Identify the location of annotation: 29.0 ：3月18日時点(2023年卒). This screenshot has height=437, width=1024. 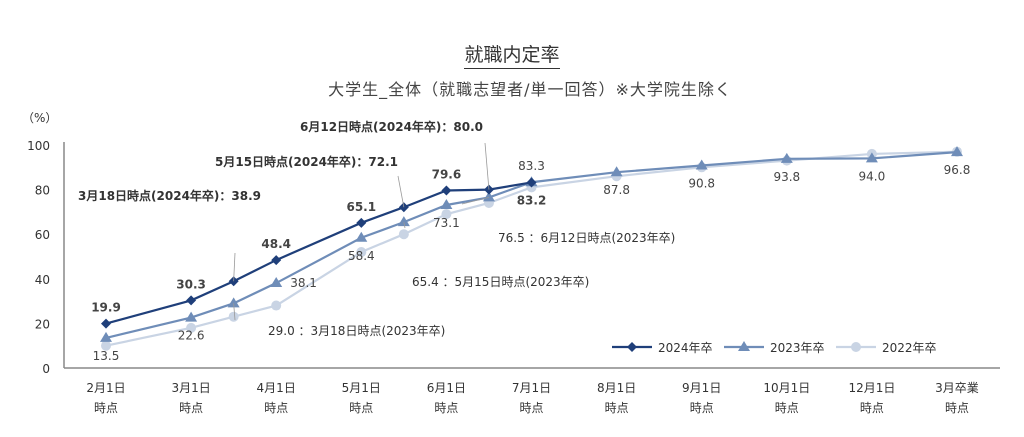
(356, 331).